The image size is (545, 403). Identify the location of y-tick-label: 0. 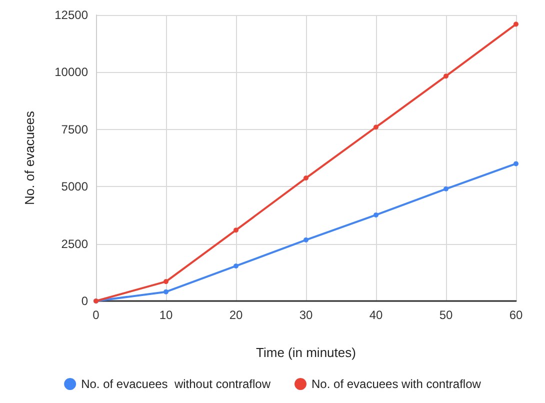
(84, 301).